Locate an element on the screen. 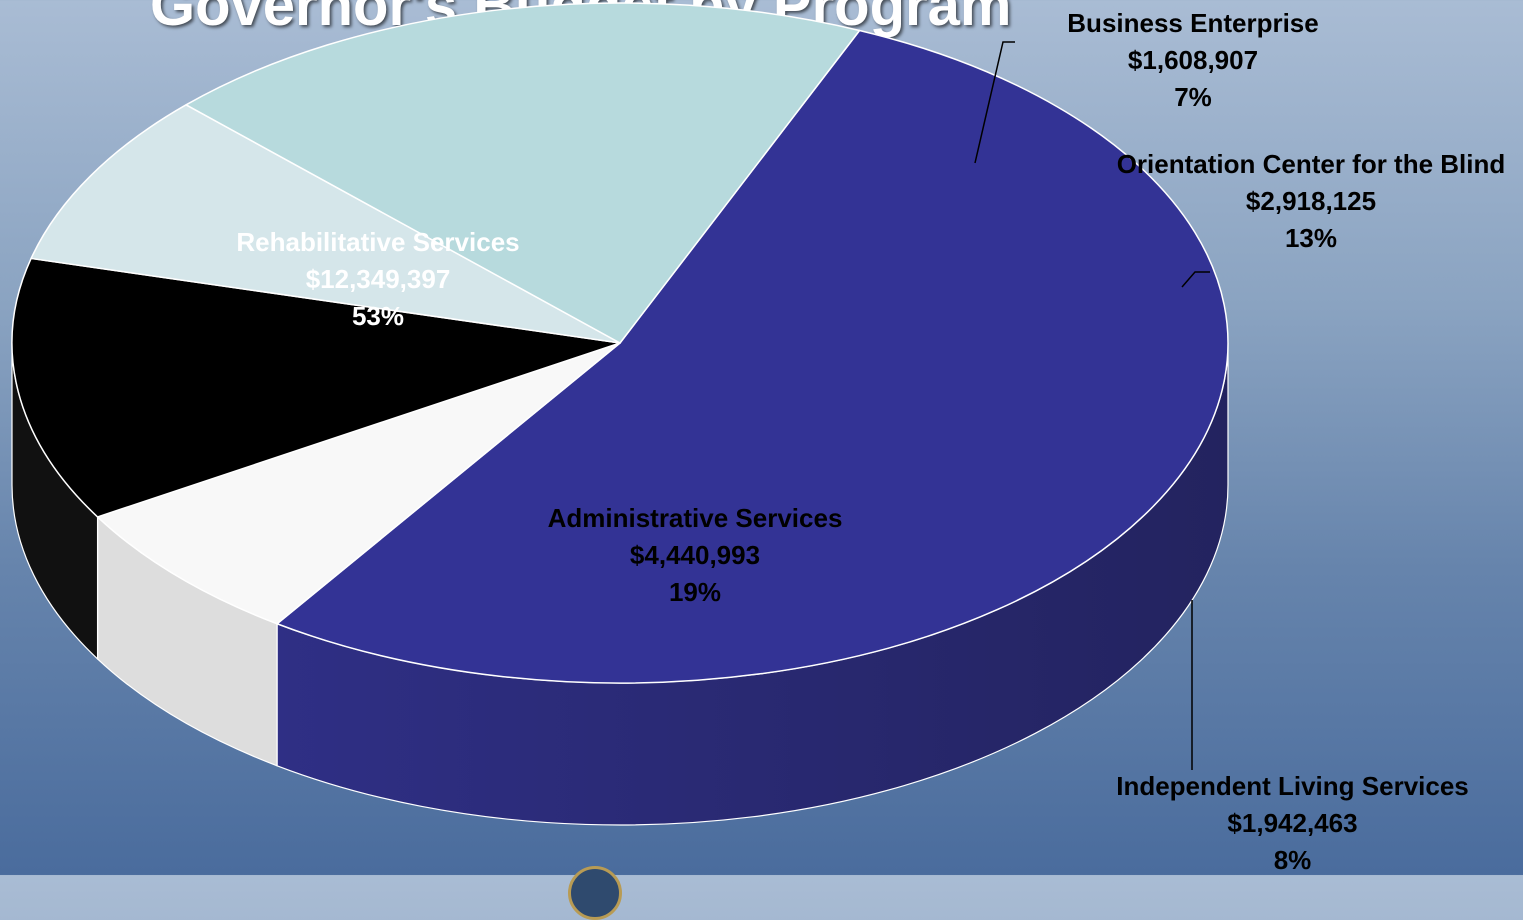 This screenshot has width=1523, height=920. label-rehabilitative-services: Rehabilitative Services $12,349,397 53% is located at coordinates (378, 279).